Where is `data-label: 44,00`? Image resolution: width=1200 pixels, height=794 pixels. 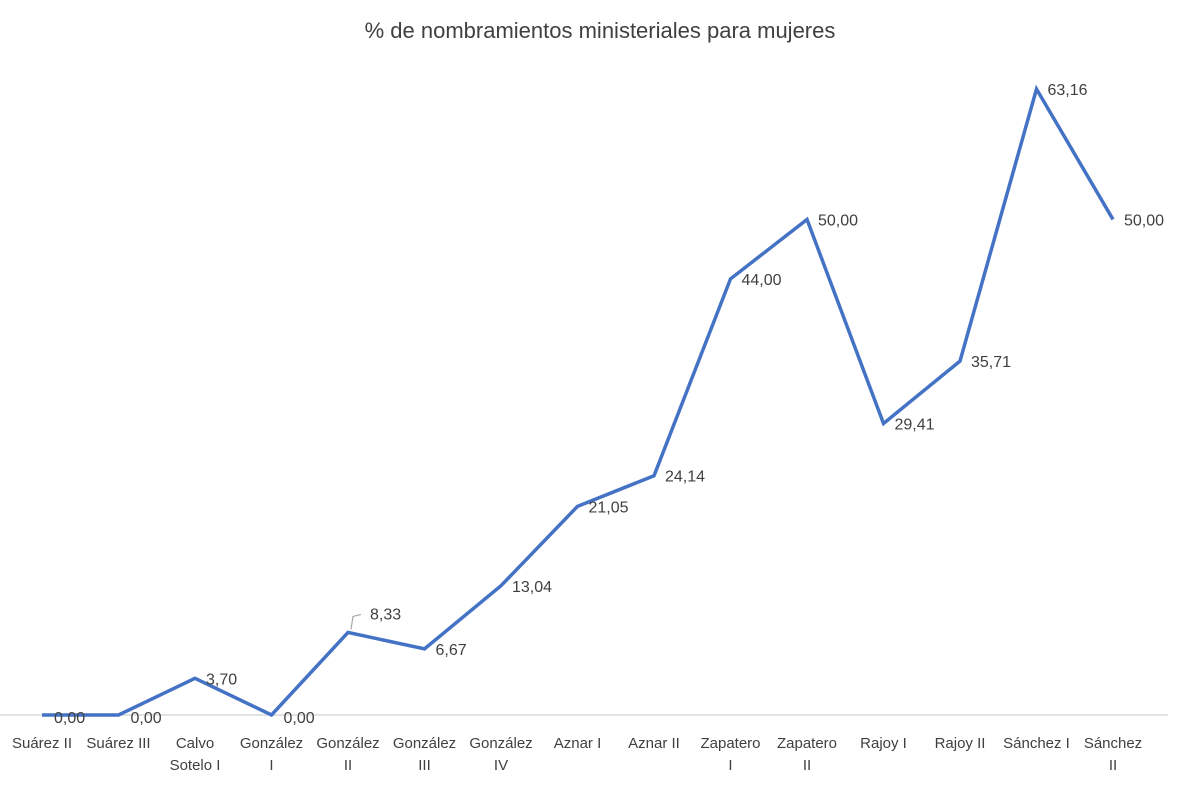 data-label: 44,00 is located at coordinates (762, 280).